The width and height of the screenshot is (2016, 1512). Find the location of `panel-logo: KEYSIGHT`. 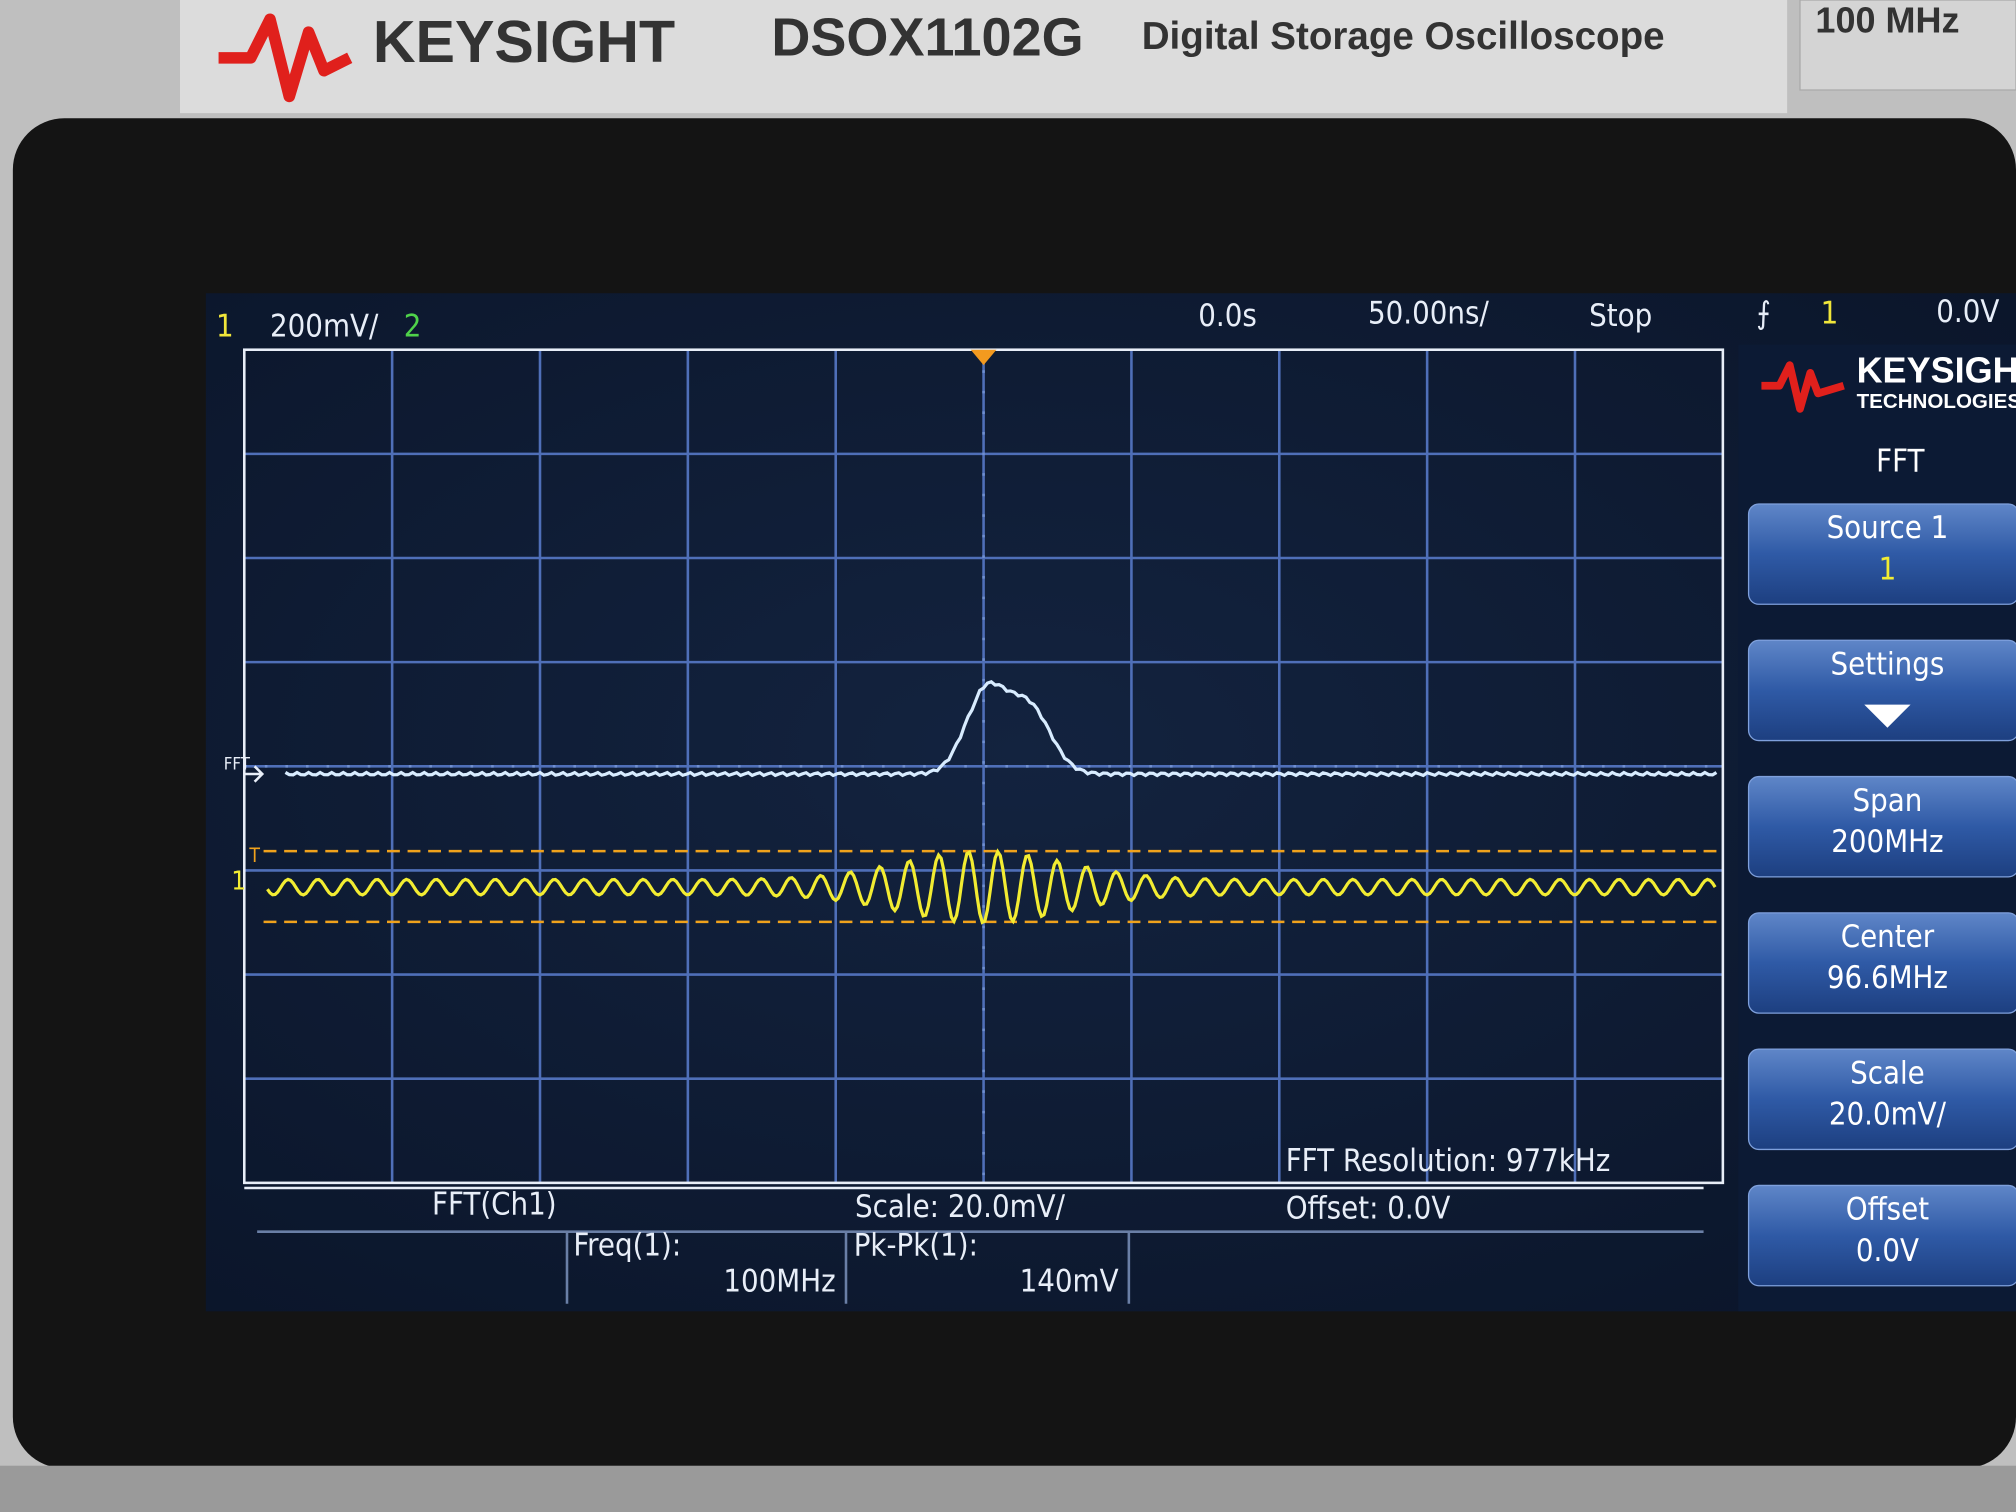

panel-logo: KEYSIGHT is located at coordinates (1936, 369).